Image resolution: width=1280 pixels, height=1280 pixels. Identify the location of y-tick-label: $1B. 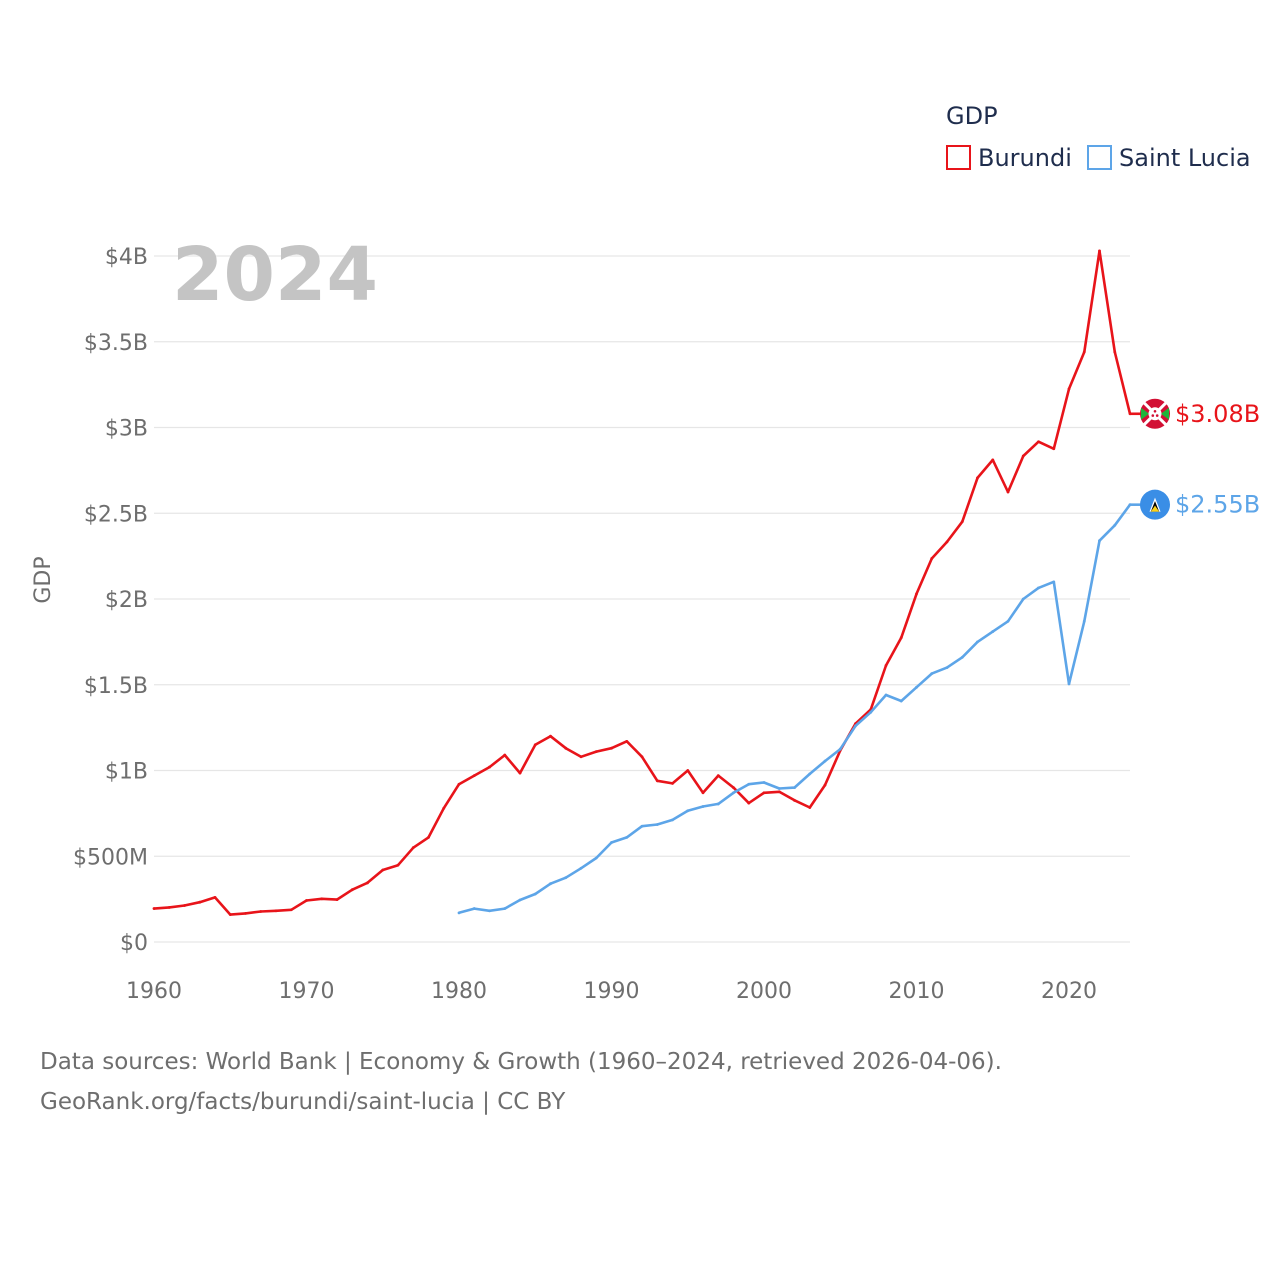
(126, 772).